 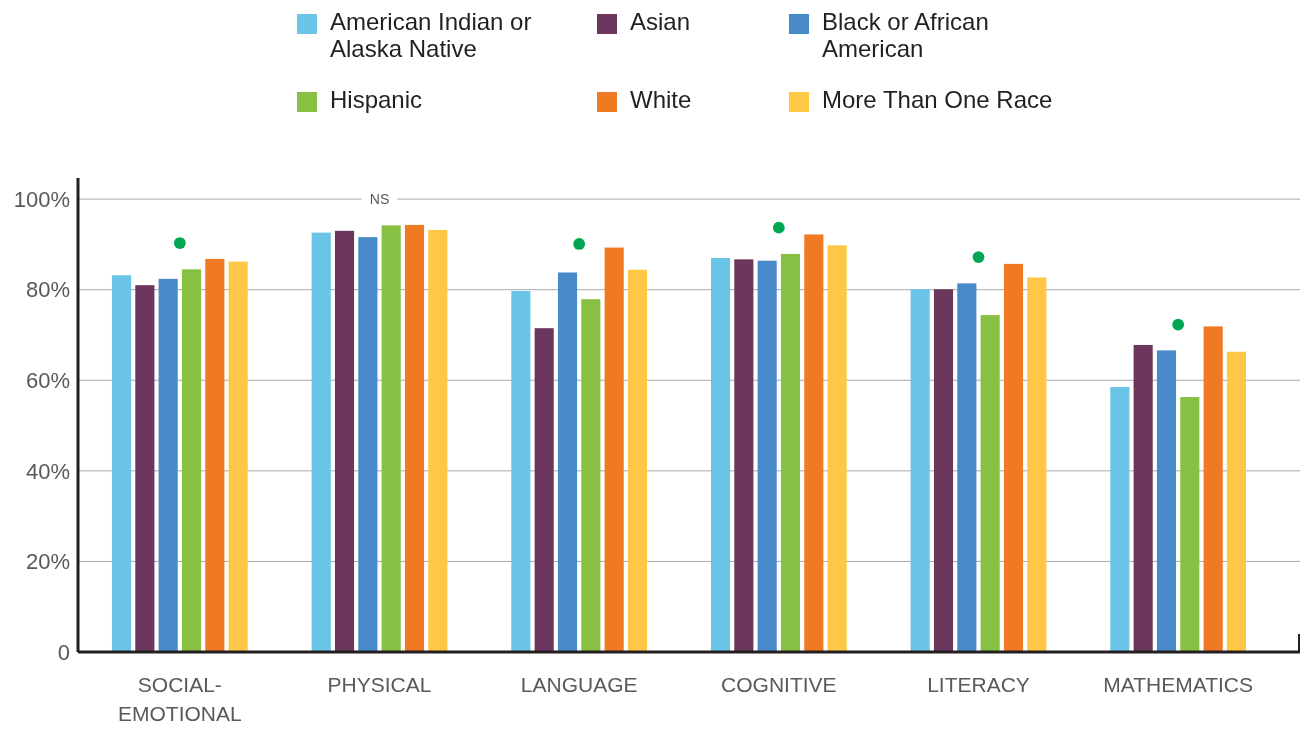 I want to click on legend-label: White, so click(x=661, y=99).